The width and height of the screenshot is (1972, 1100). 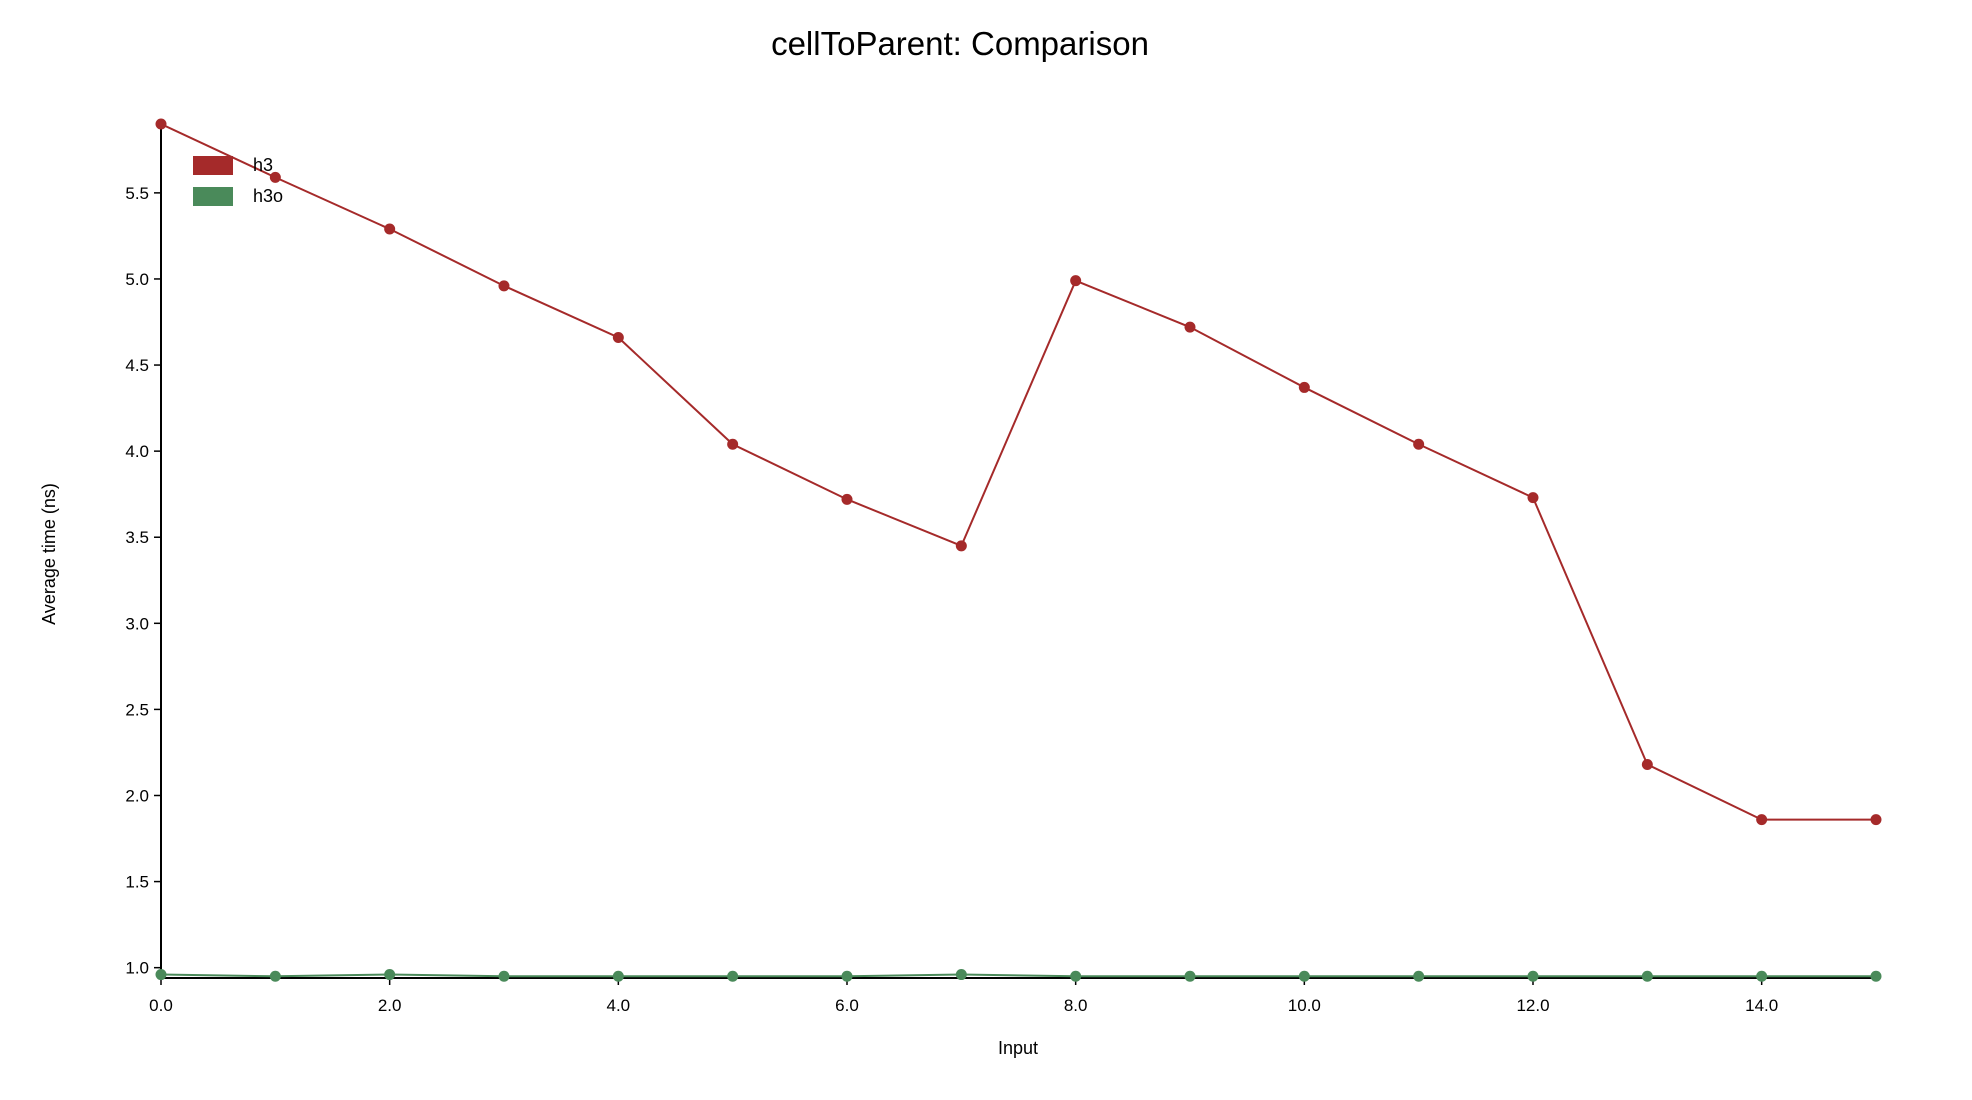 I want to click on x-tick-label: 6.0, so click(x=847, y=1005).